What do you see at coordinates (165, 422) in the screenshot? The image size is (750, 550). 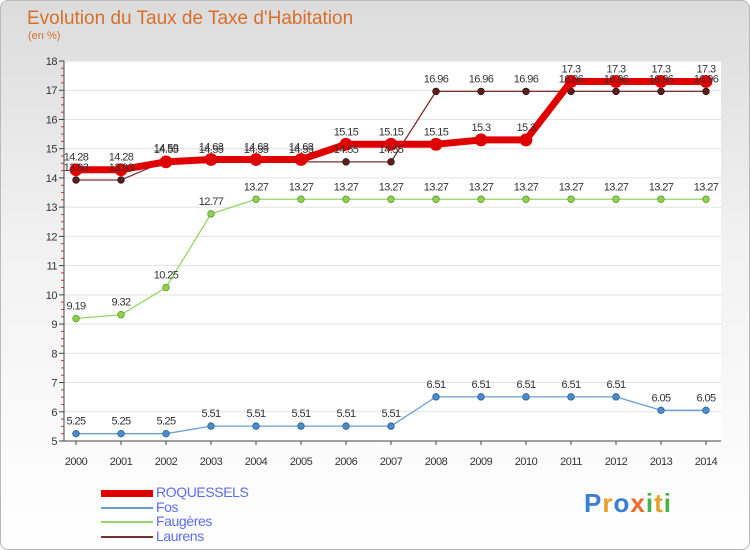 I see `data-label-fos: 5.25` at bounding box center [165, 422].